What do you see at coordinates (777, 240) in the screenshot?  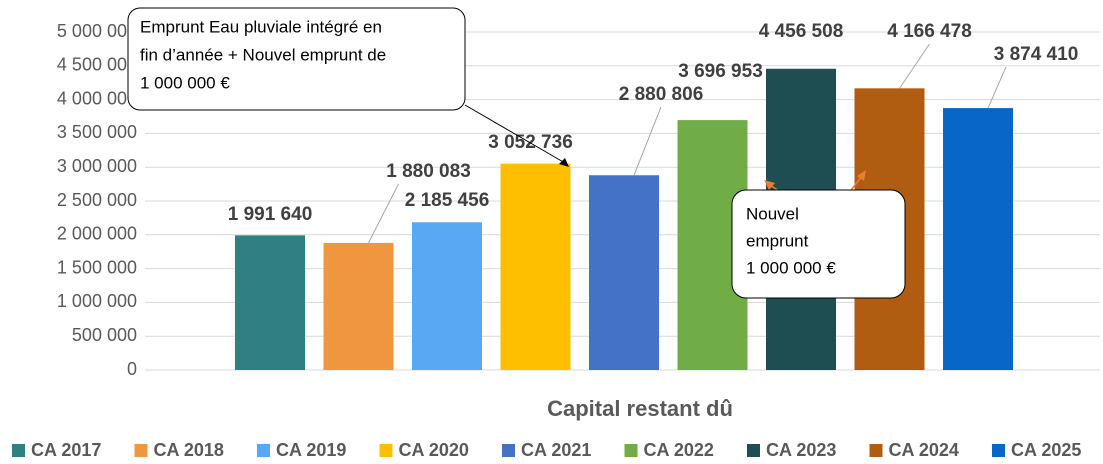 I see `annotation-text: emprunt` at bounding box center [777, 240].